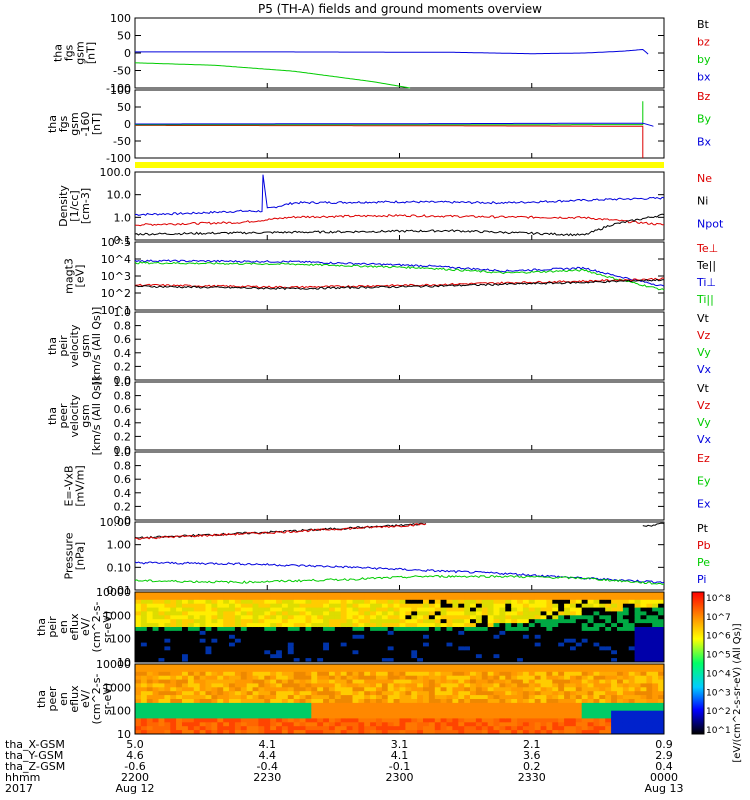  I want to click on y-axis-label-line: peer, so click(52, 699).